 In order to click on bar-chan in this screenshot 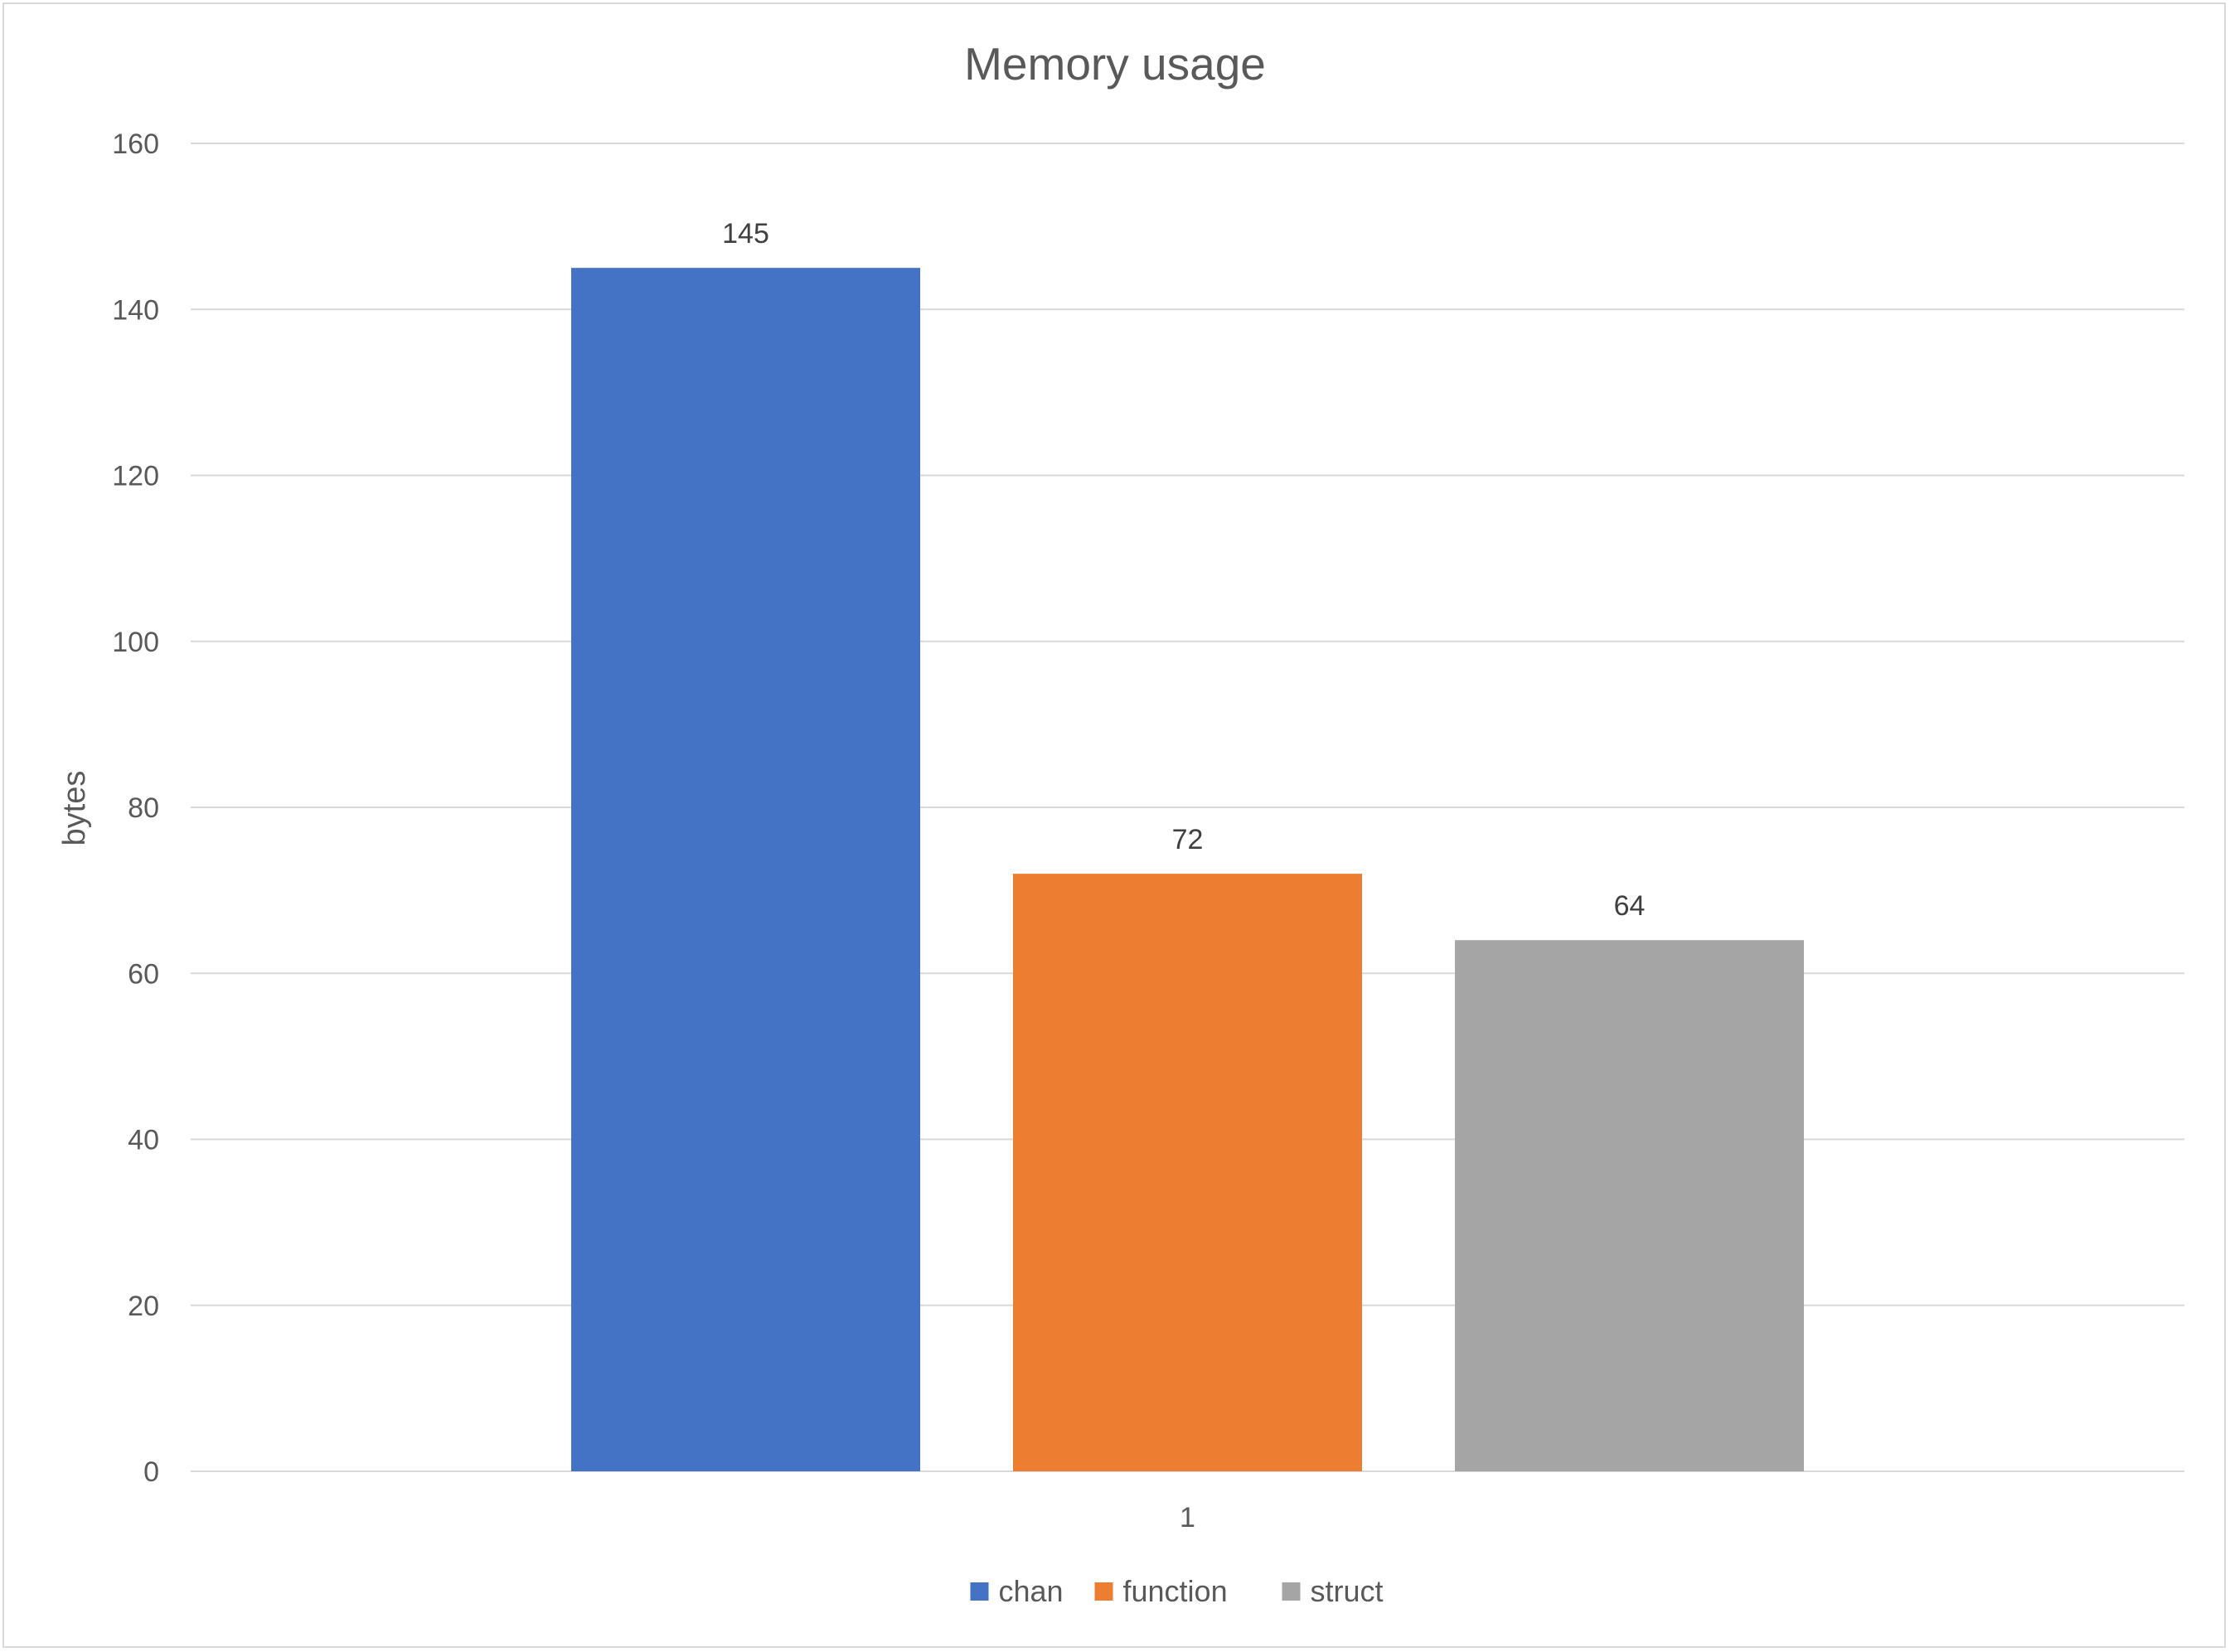, I will do `click(745, 869)`.